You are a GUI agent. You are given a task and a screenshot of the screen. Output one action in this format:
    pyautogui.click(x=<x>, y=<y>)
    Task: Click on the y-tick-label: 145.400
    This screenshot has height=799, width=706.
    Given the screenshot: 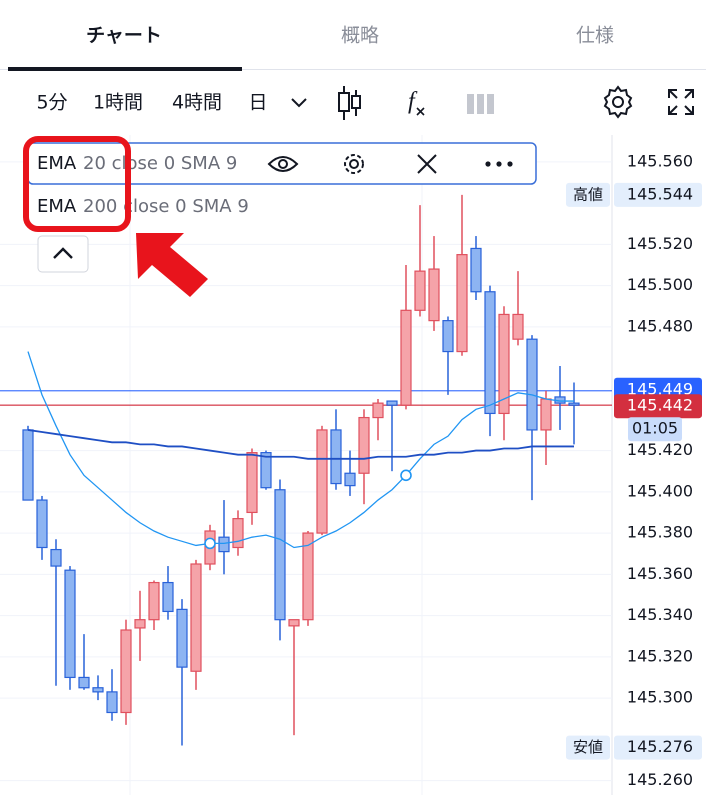 What is the action you would take?
    pyautogui.click(x=660, y=490)
    